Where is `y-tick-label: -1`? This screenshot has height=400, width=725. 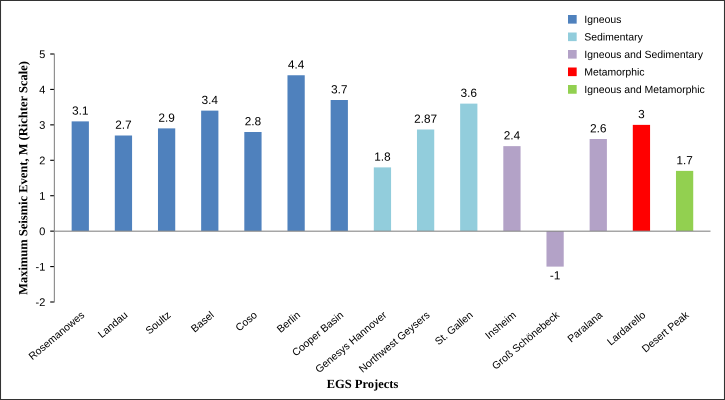
y-tick-label: -1 is located at coordinates (40, 266).